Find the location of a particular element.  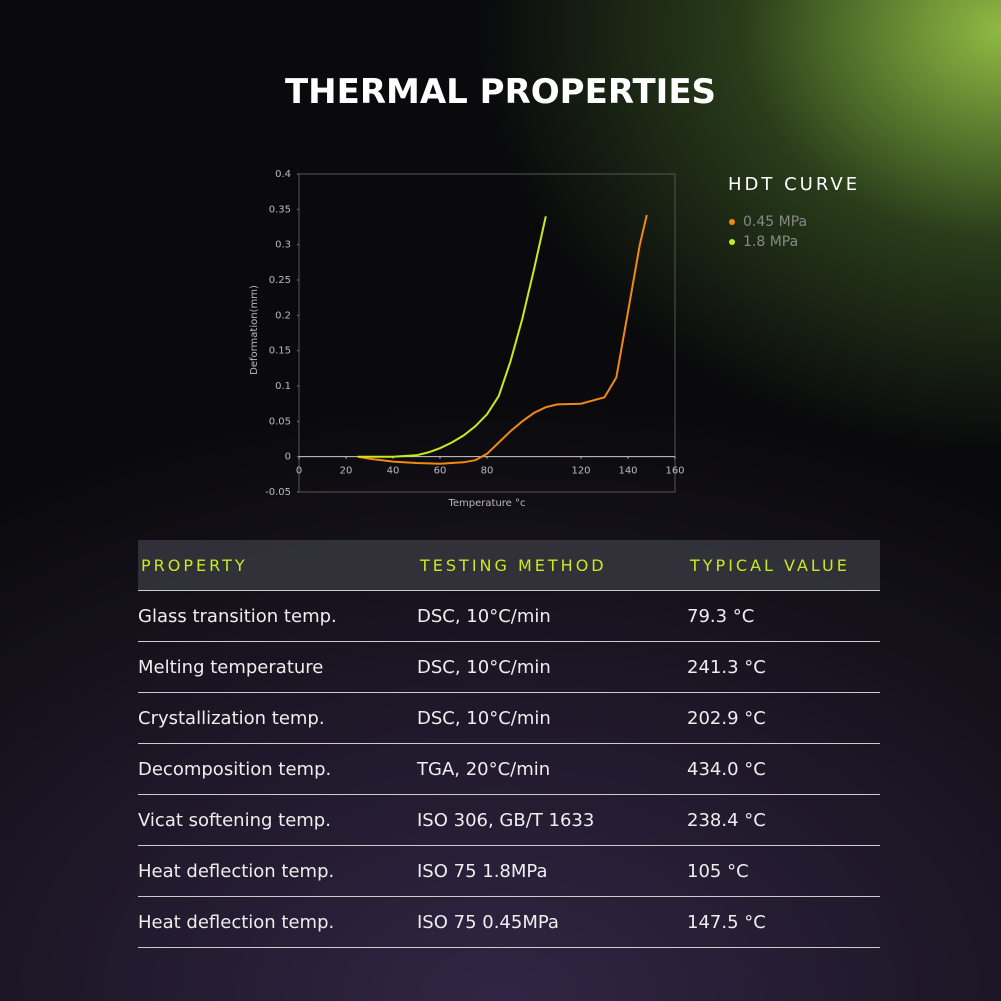

x-tick-label: 0 is located at coordinates (299, 471).